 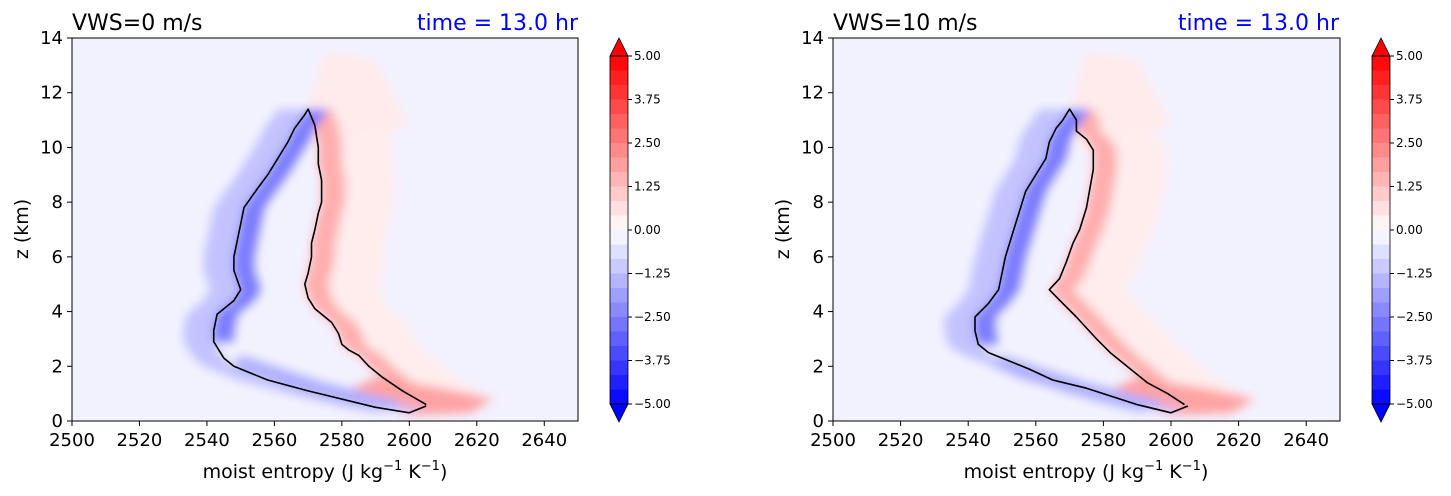 I want to click on colorbar-tick-label: −5.00, so click(x=1414, y=404).